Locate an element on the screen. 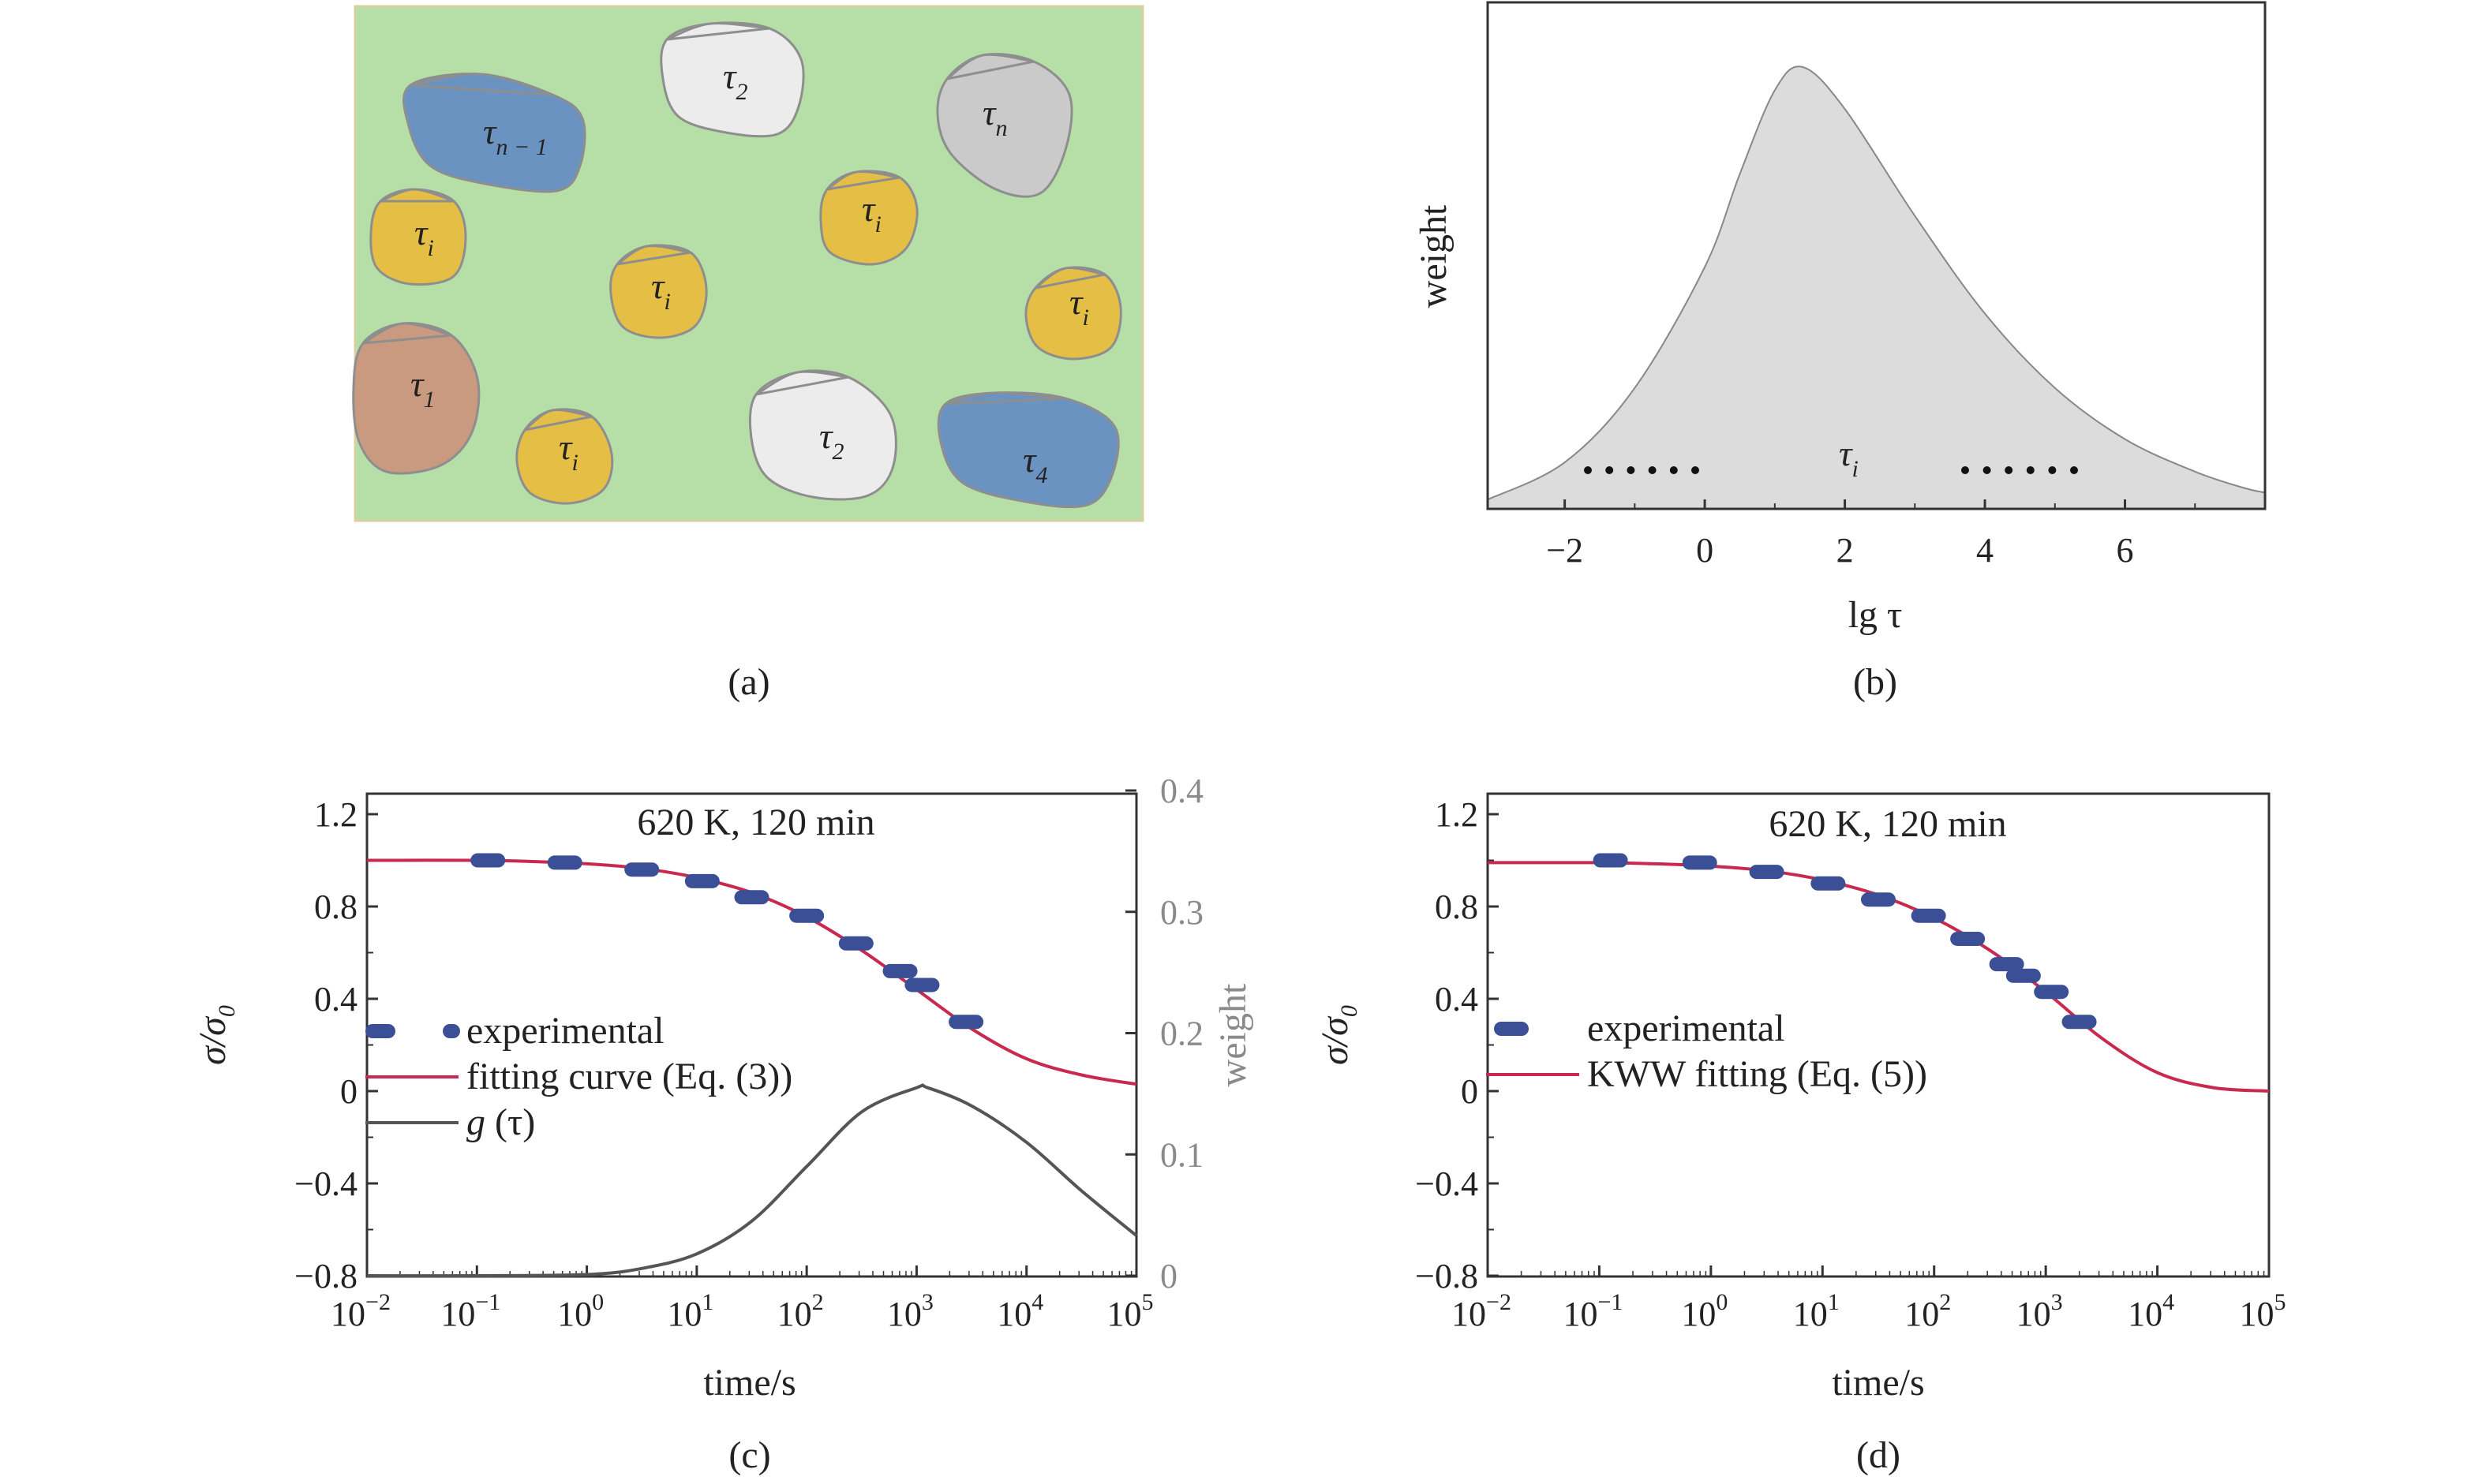 This screenshot has height=1484, width=2486. panel-d-title: 620 K, 120 min is located at coordinates (1888, 824).